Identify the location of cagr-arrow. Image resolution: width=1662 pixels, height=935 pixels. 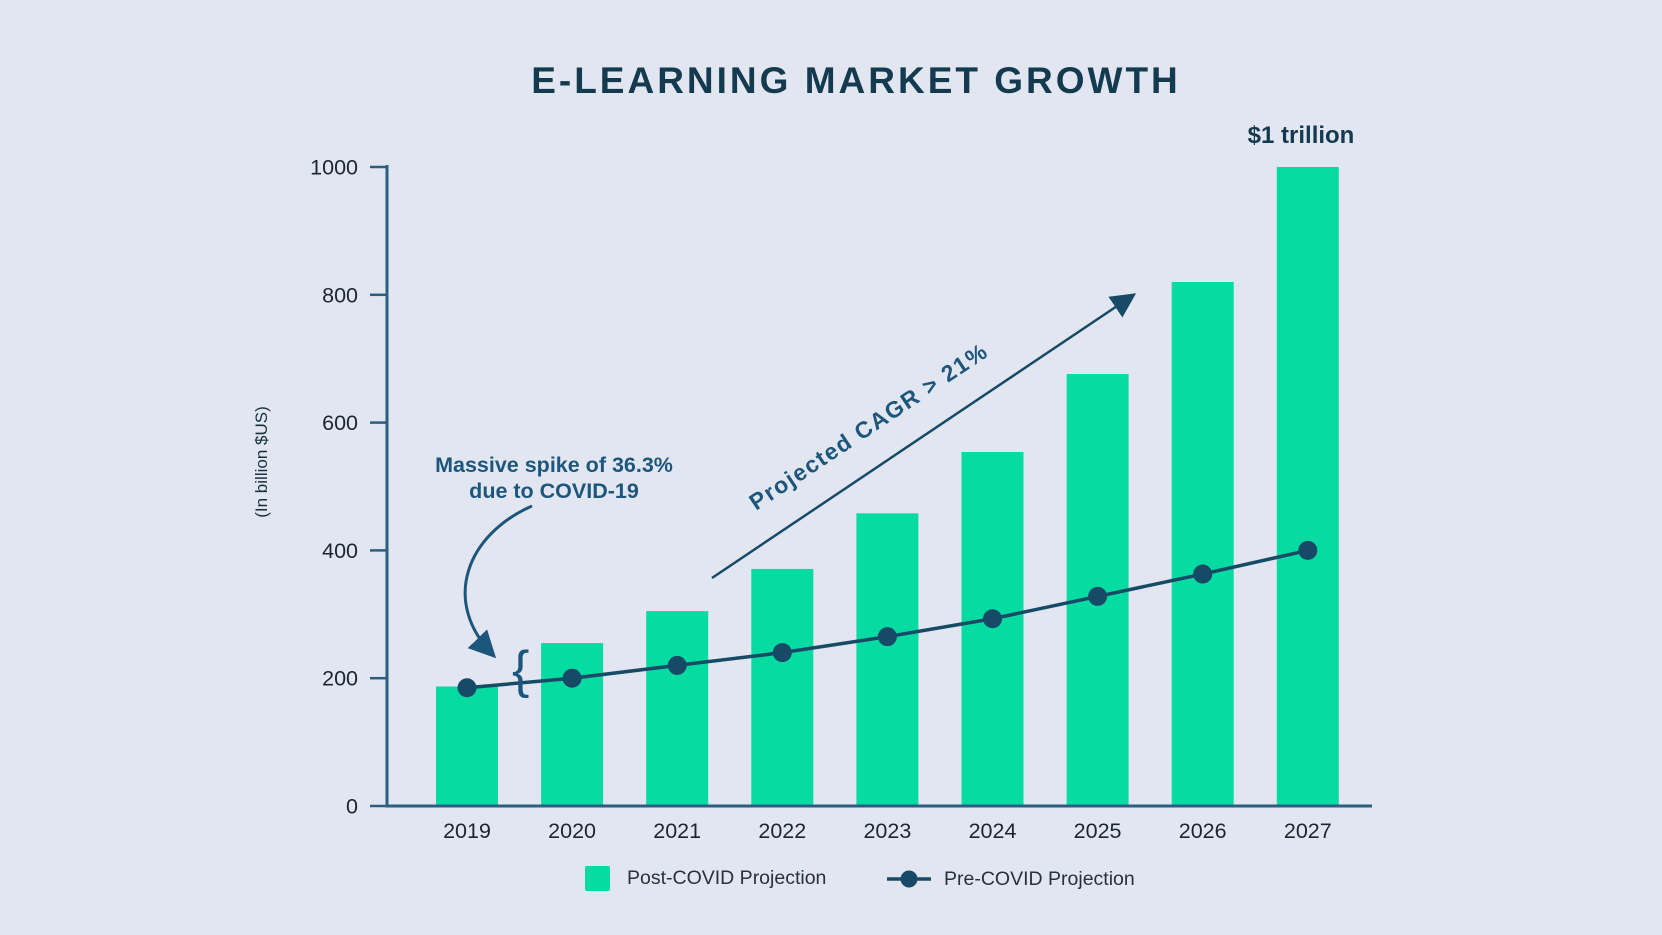
(924, 436).